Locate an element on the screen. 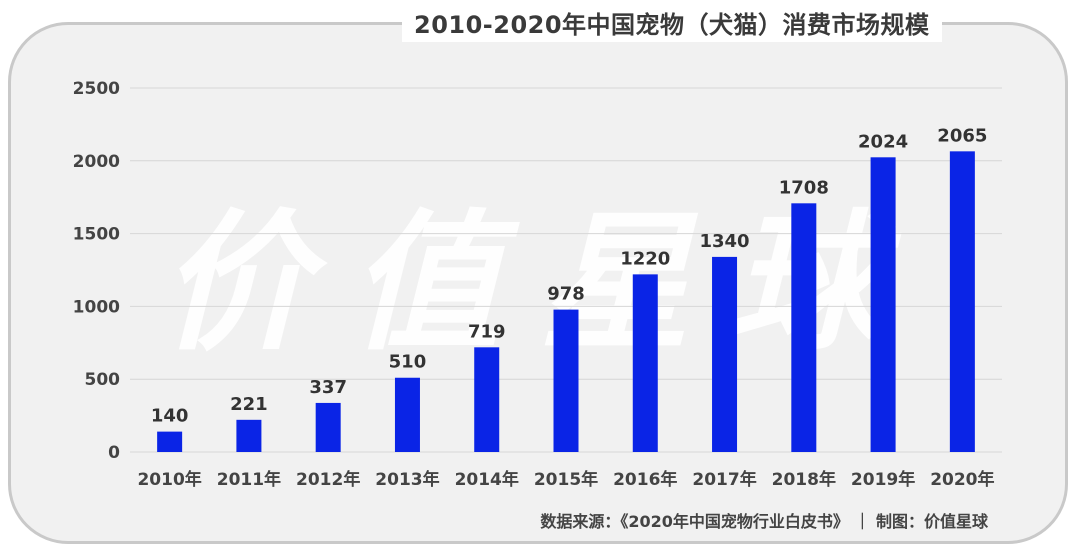 The width and height of the screenshot is (1080, 558). data-label: 2065 is located at coordinates (962, 135).